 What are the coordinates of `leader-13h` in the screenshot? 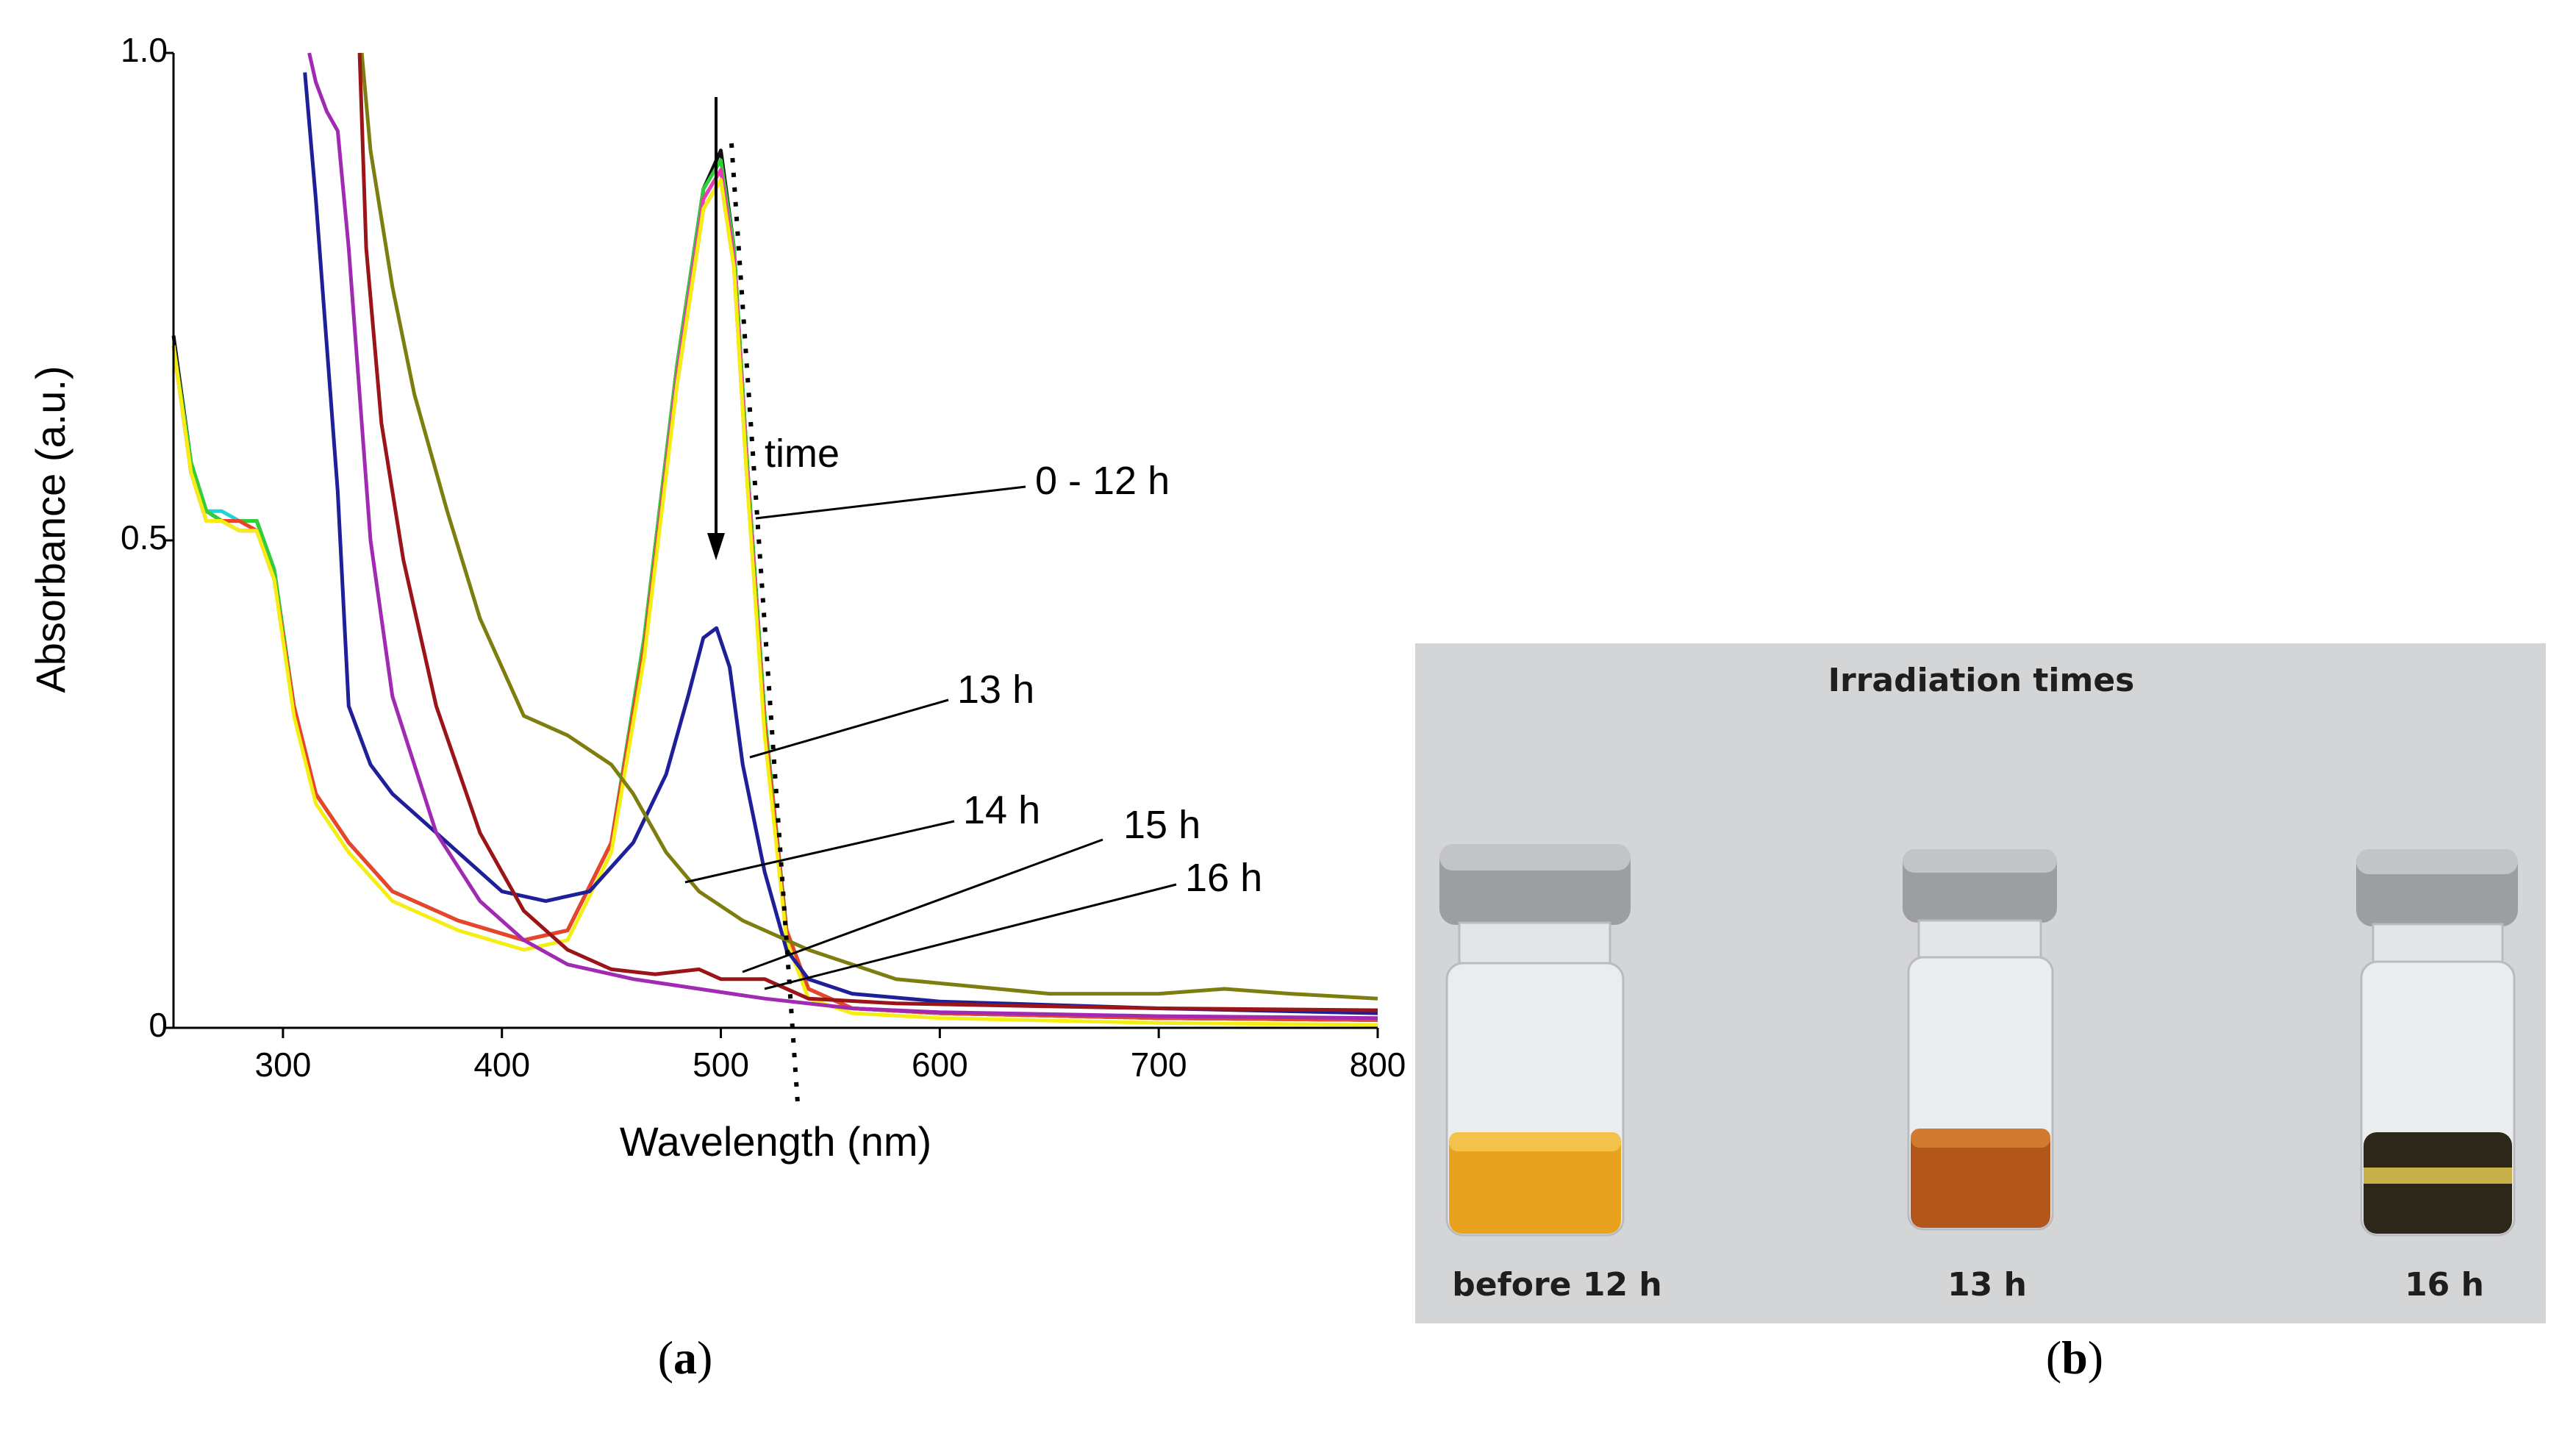 It's located at (849, 729).